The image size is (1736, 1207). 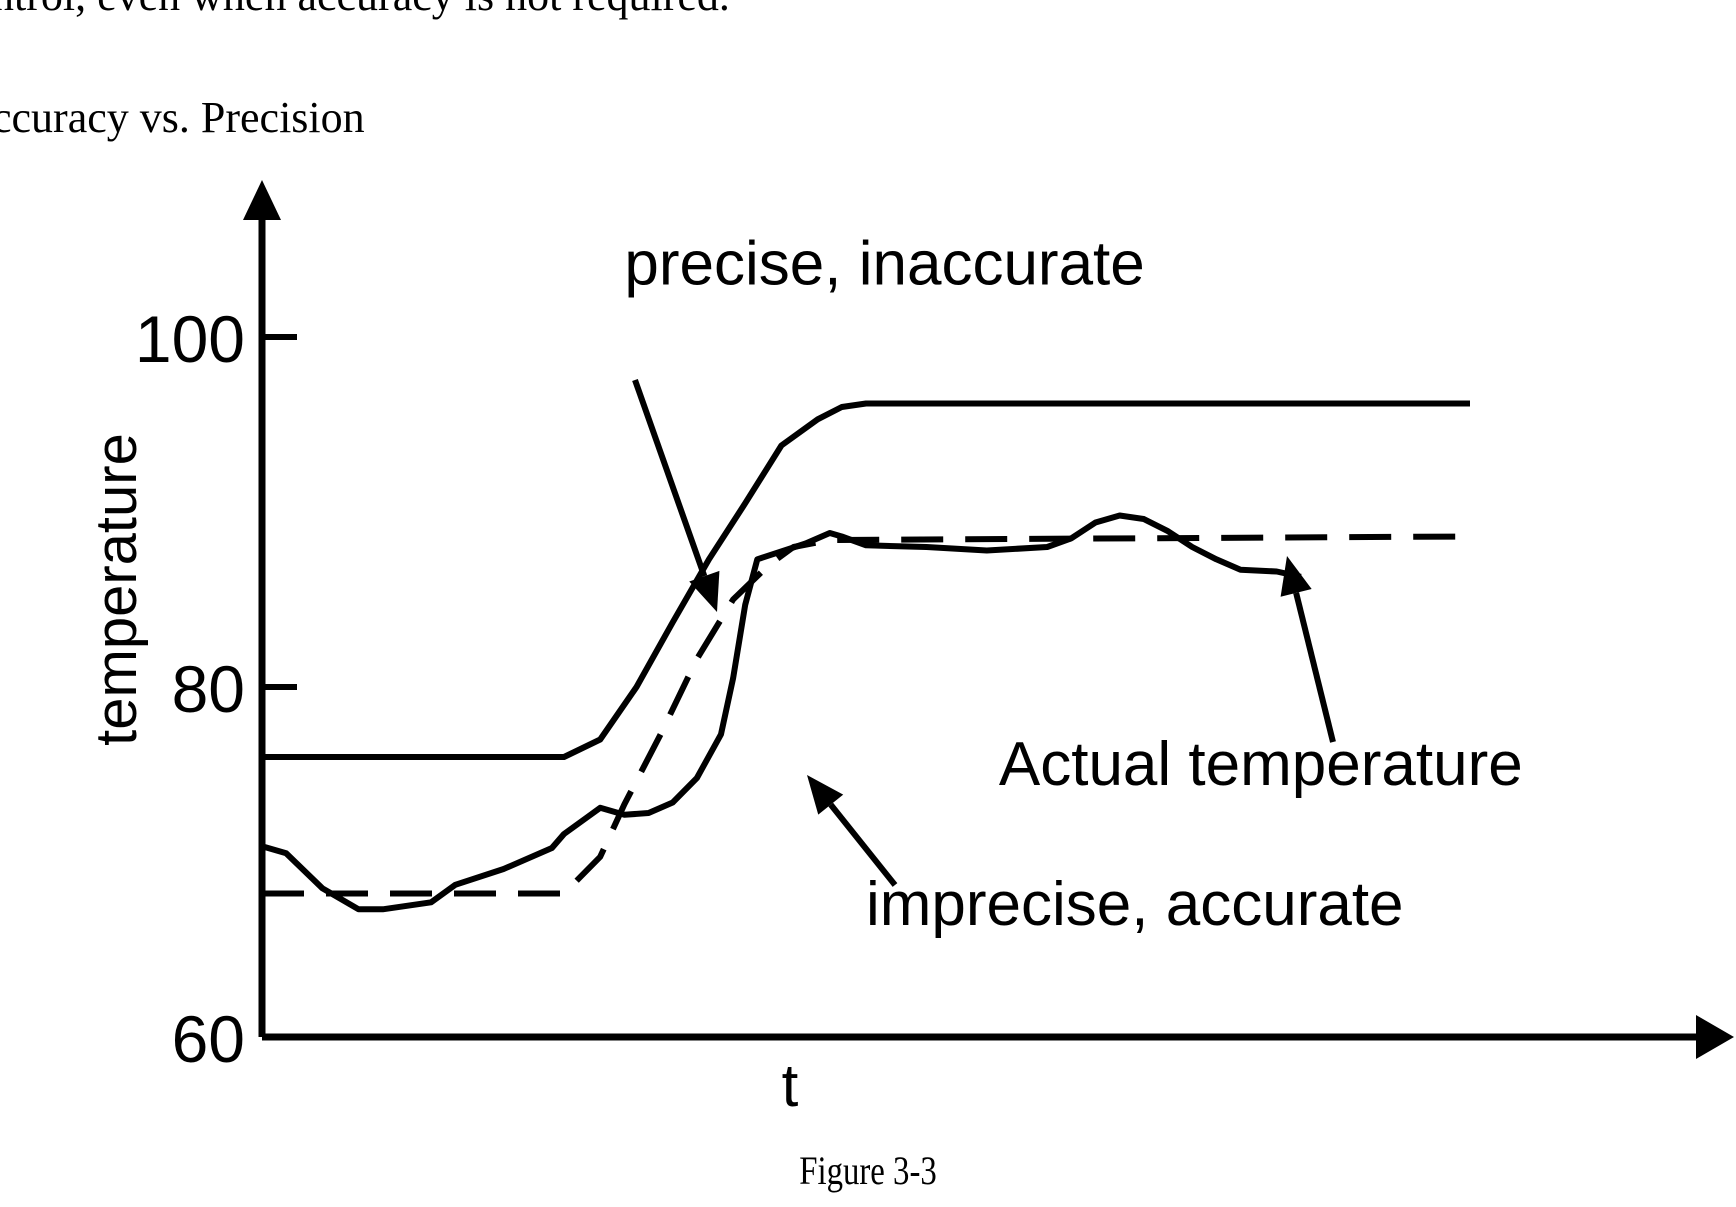 What do you see at coordinates (208, 689) in the screenshot?
I see `y-tick-label-80: 80` at bounding box center [208, 689].